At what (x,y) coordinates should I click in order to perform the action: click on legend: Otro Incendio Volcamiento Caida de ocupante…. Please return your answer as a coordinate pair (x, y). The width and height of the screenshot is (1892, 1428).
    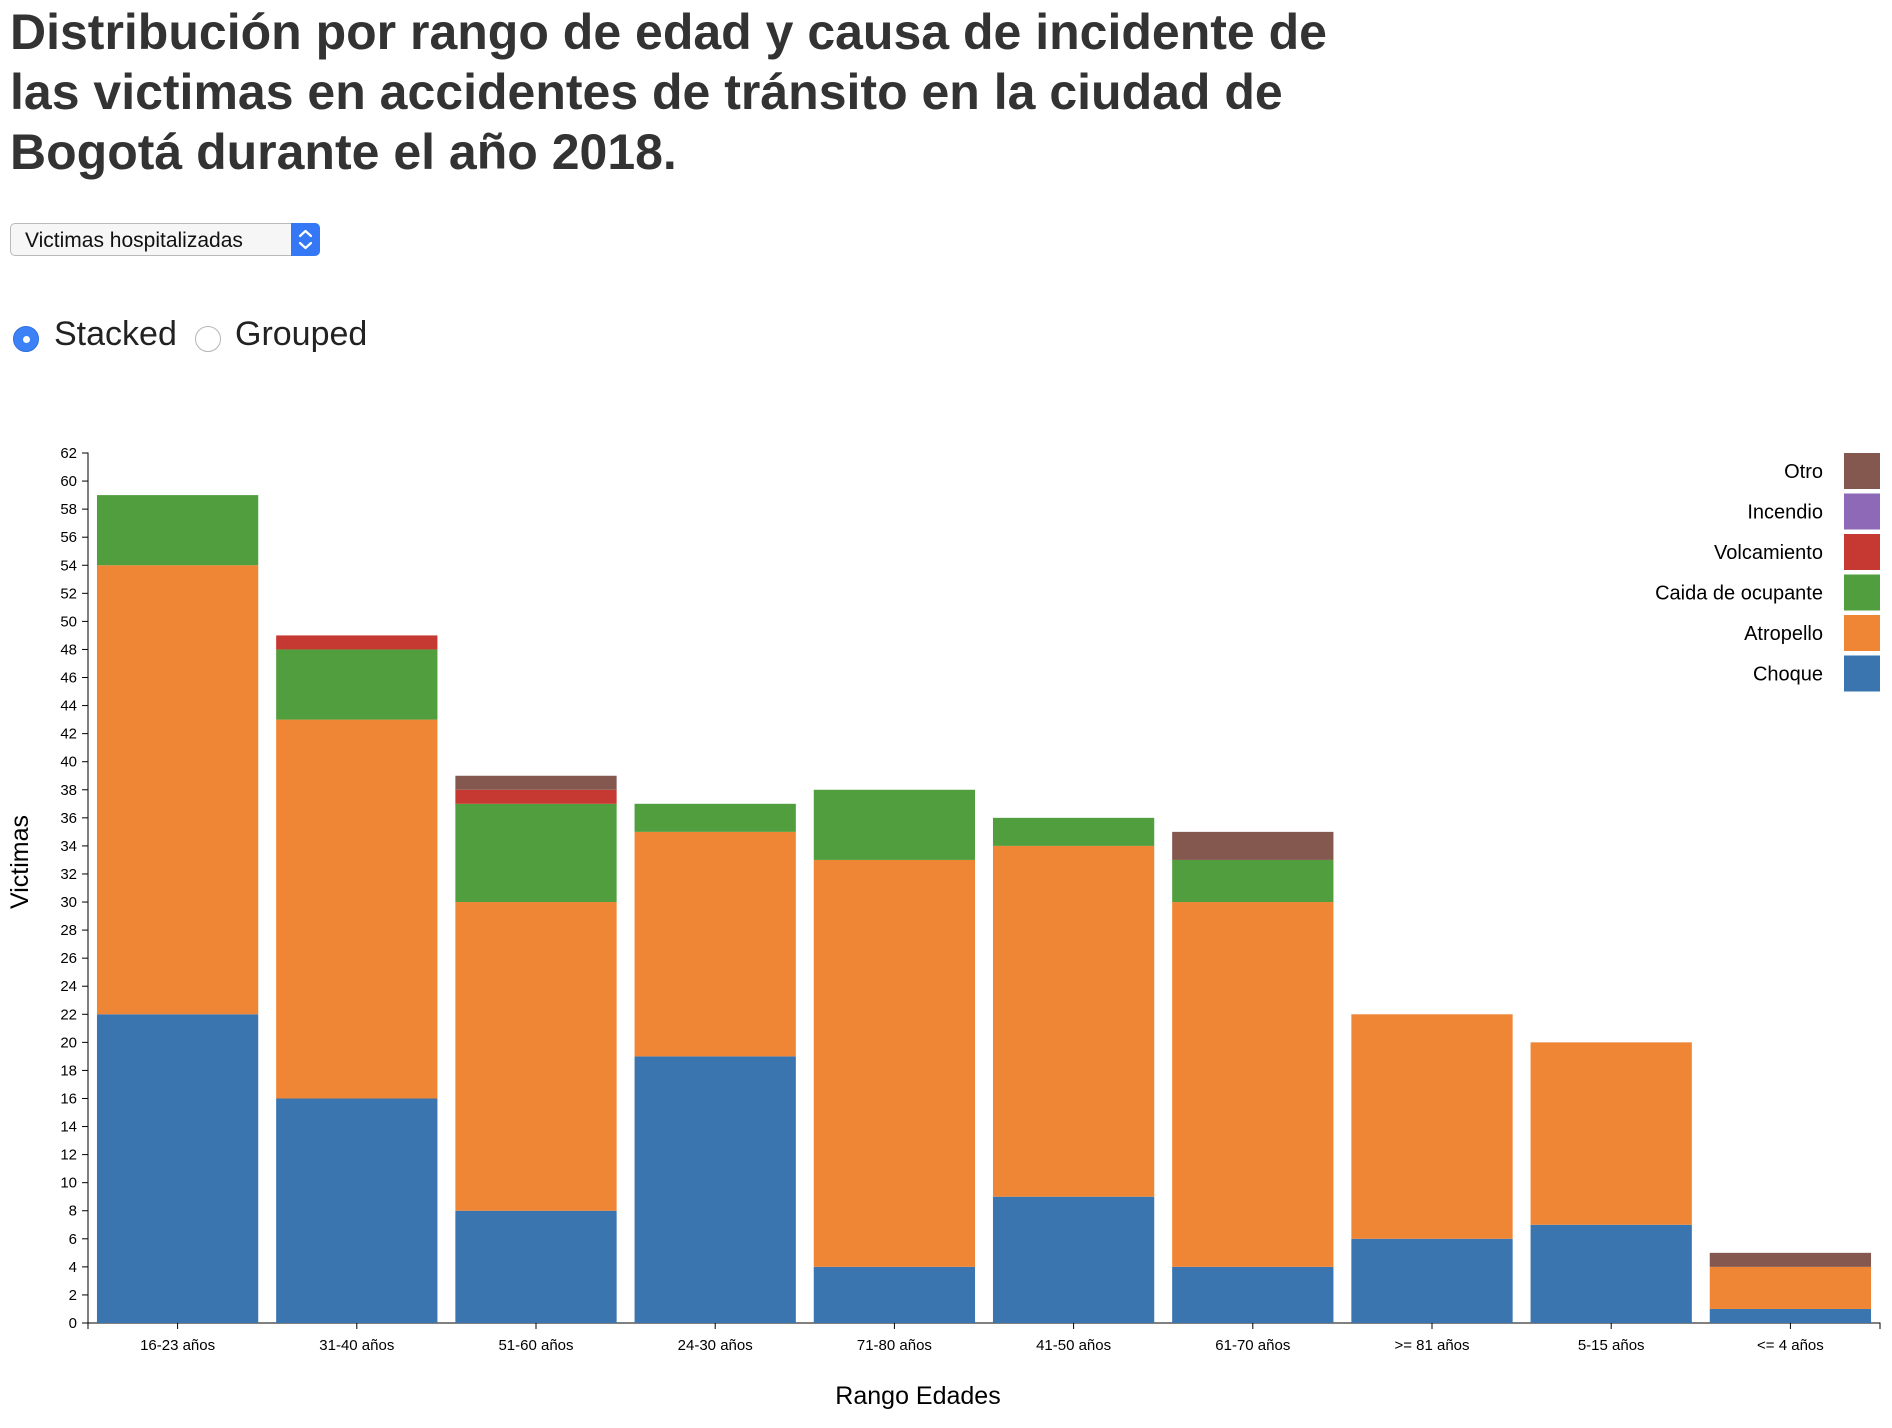
    Looking at the image, I should click on (1767, 572).